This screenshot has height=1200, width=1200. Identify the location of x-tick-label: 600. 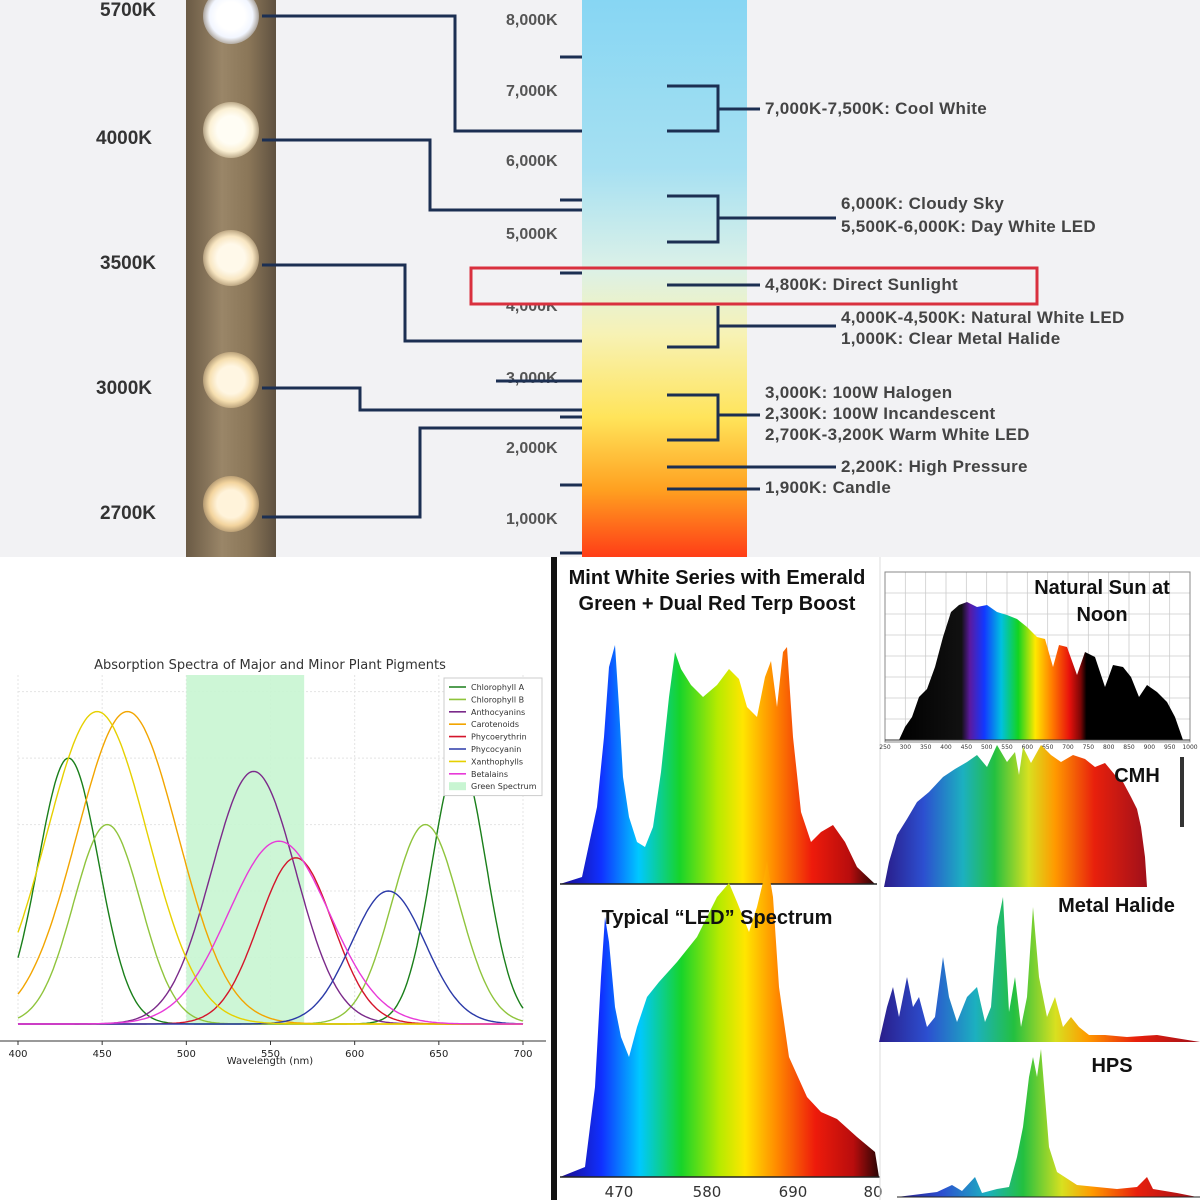
(354, 1054).